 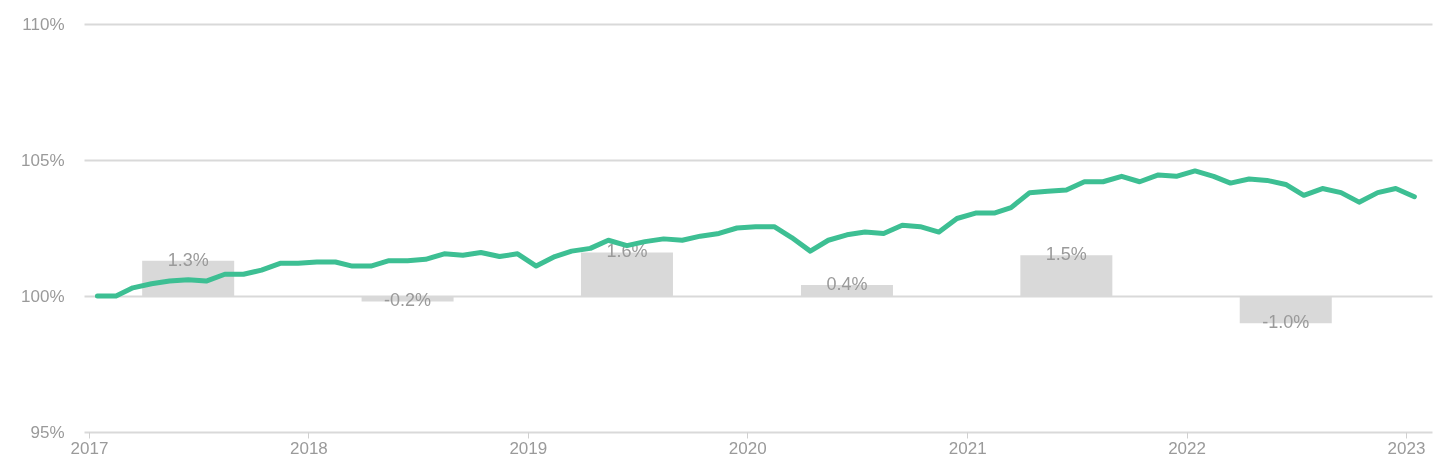 What do you see at coordinates (43, 160) in the screenshot?
I see `y-tick-label: 105%` at bounding box center [43, 160].